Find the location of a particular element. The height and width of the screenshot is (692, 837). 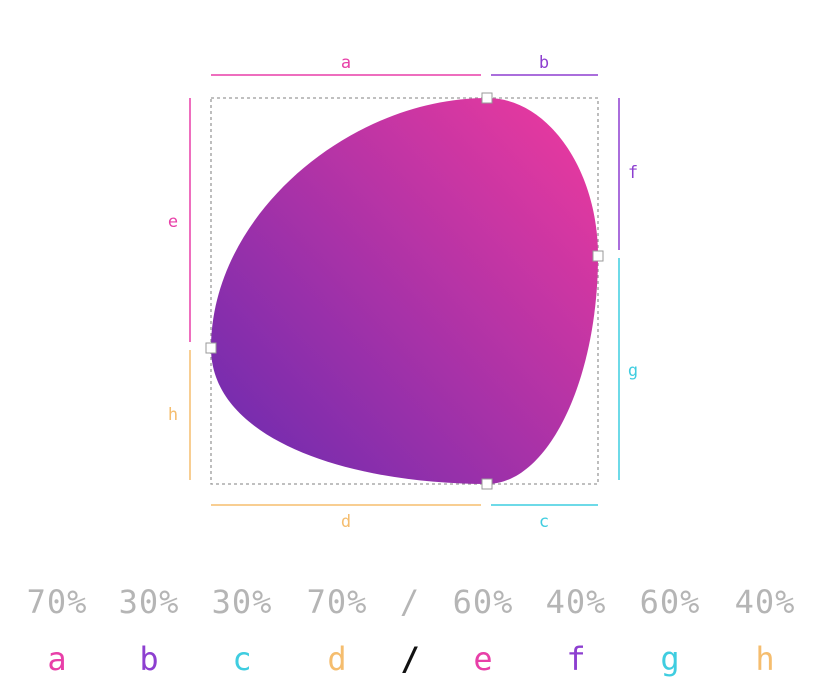

value-e: 60% is located at coordinates (483, 602).